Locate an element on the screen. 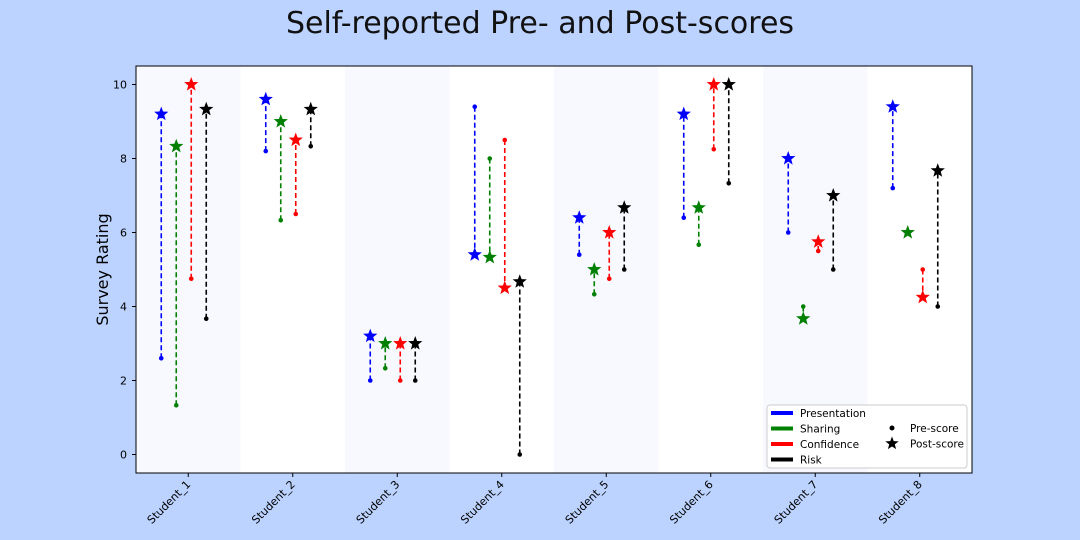 The width and height of the screenshot is (1080, 540). legend-label: Sharing is located at coordinates (820, 430).